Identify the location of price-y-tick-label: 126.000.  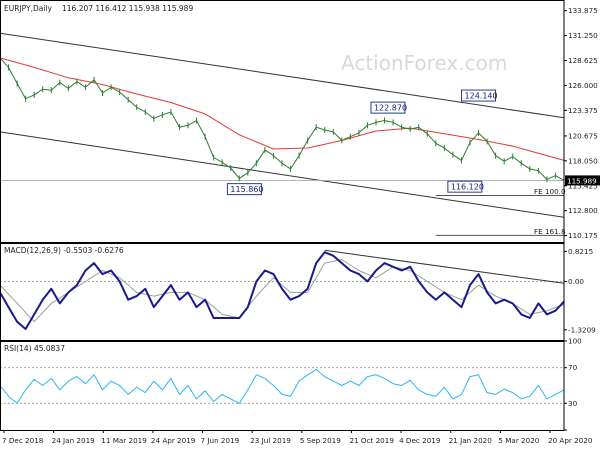
(583, 85).